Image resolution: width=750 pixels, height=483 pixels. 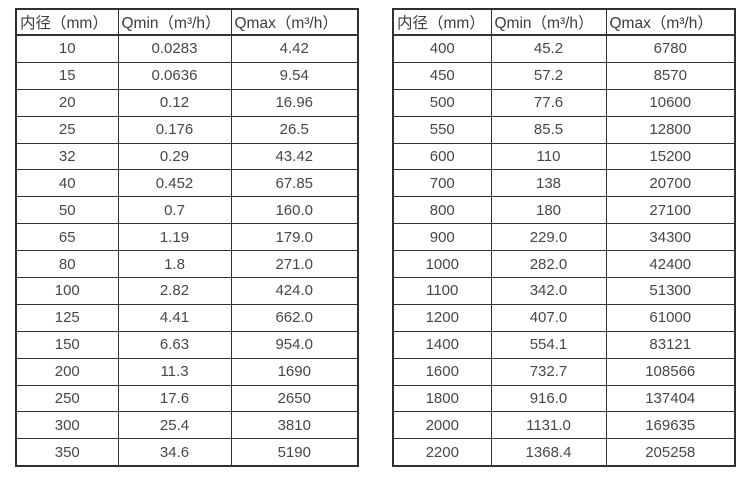 What do you see at coordinates (548, 344) in the screenshot?
I see `qmin-cell: 554.1` at bounding box center [548, 344].